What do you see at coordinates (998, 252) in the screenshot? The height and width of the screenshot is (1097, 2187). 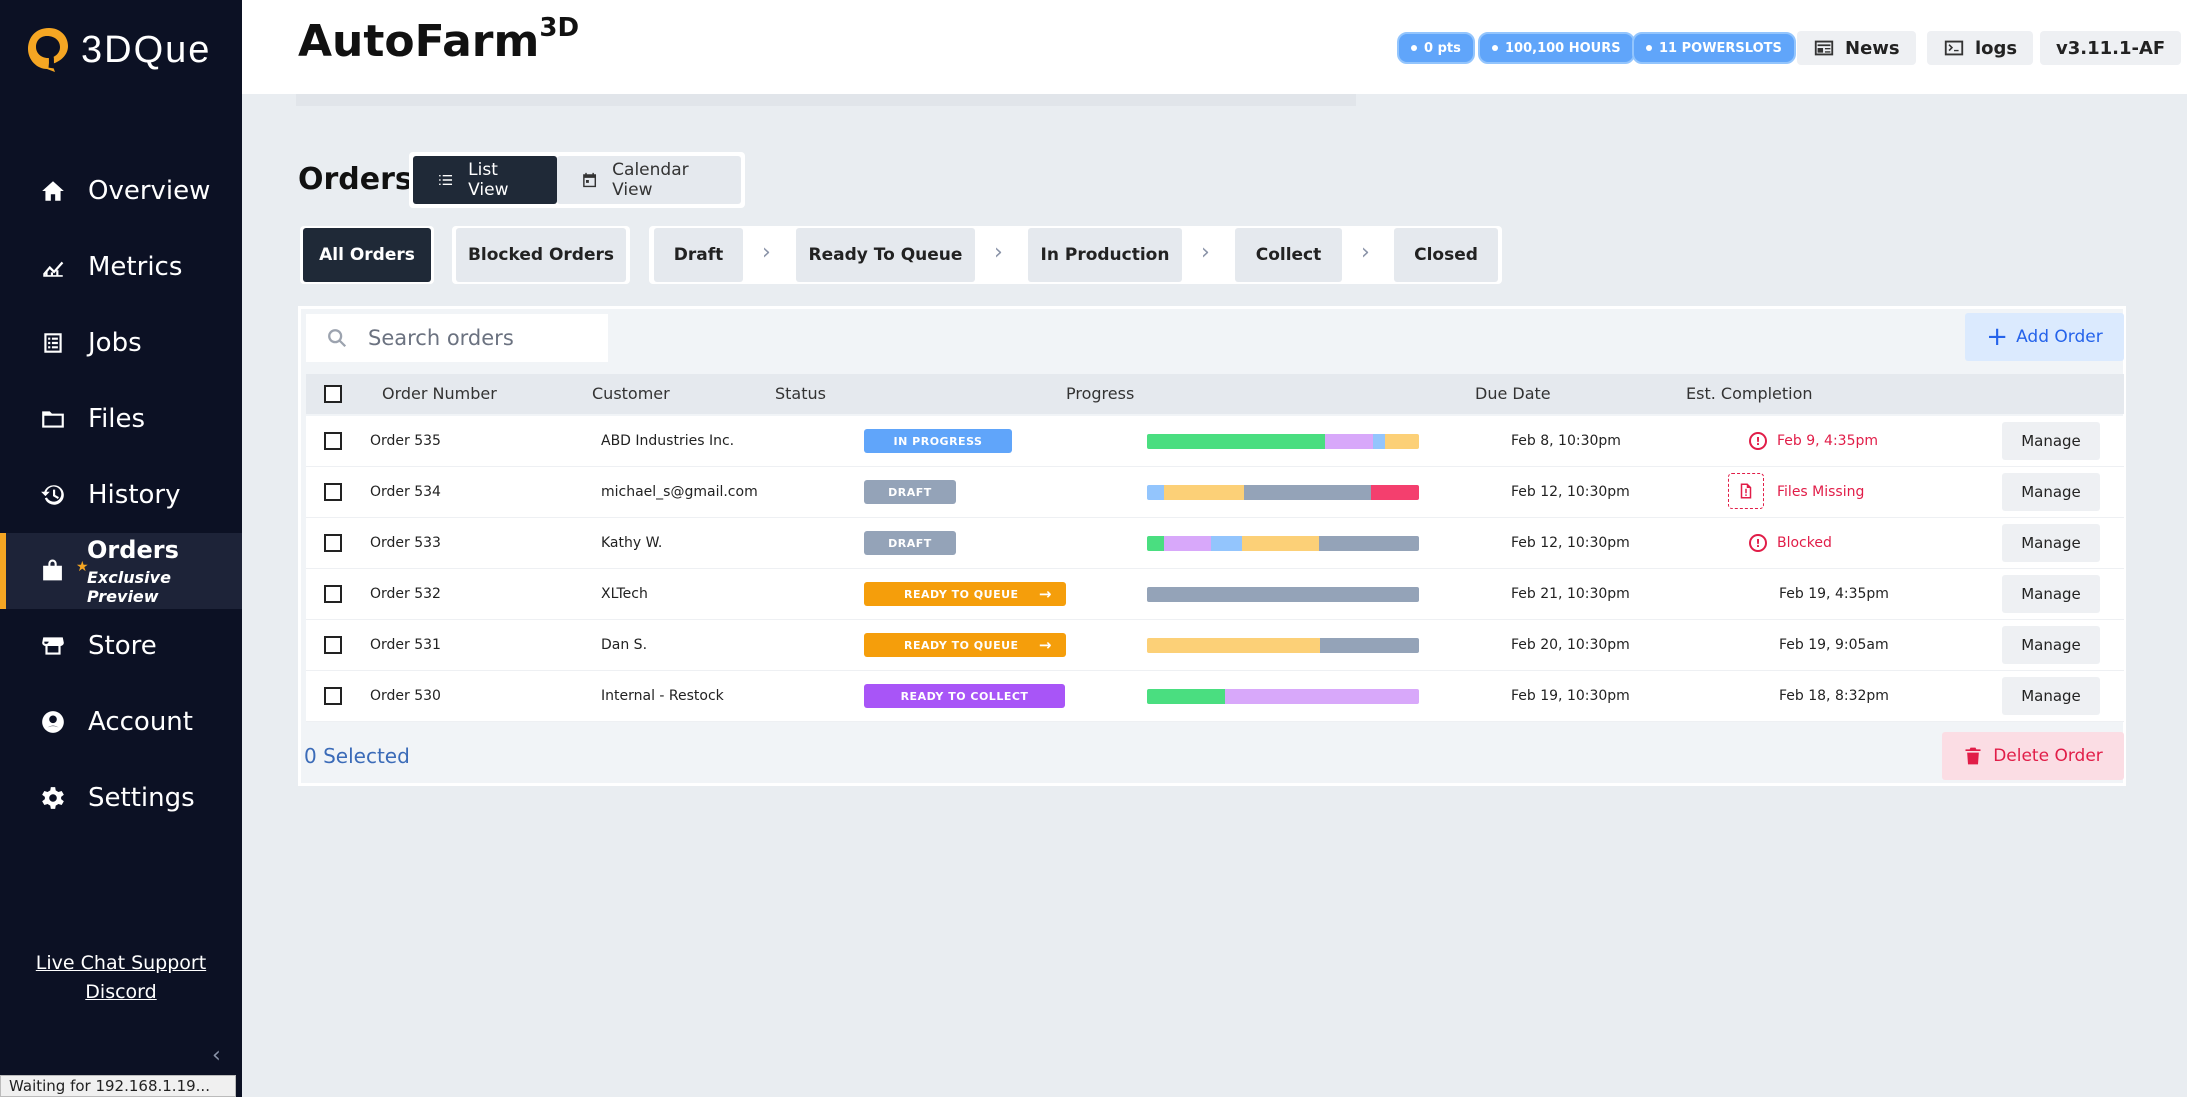 I see `chevron-right-icon: ›` at bounding box center [998, 252].